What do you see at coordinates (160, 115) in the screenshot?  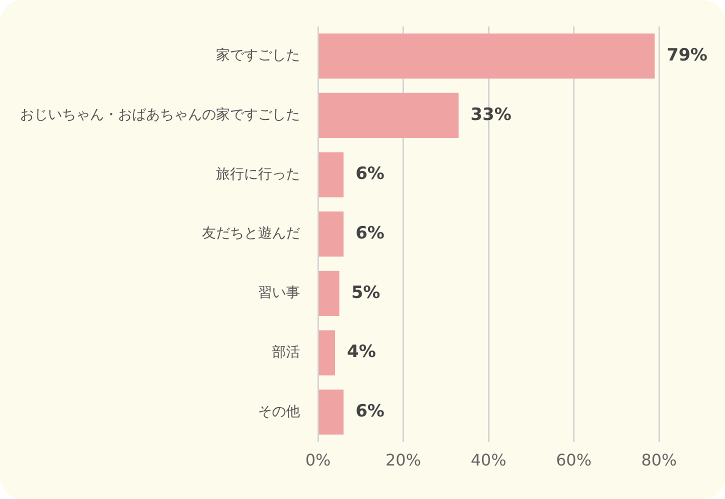 I see `y-tick-label: おじいちゃん・おばあちゃんの家ですごした` at bounding box center [160, 115].